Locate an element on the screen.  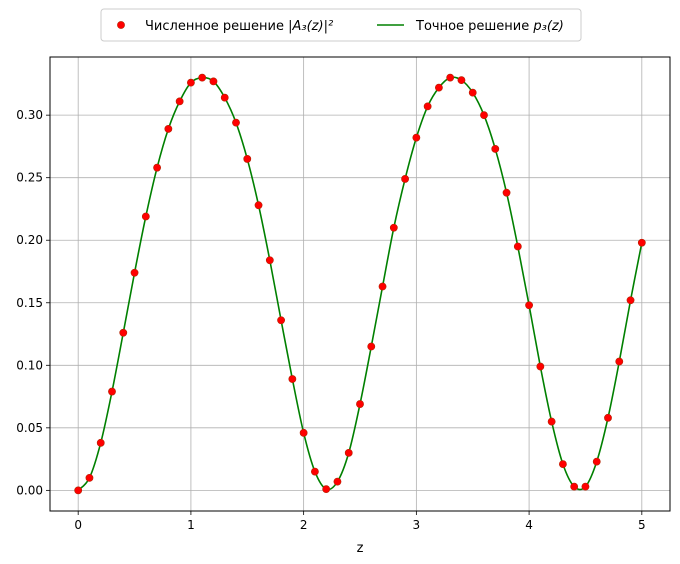
y-tick-label: 0.25 is located at coordinates (29, 178).